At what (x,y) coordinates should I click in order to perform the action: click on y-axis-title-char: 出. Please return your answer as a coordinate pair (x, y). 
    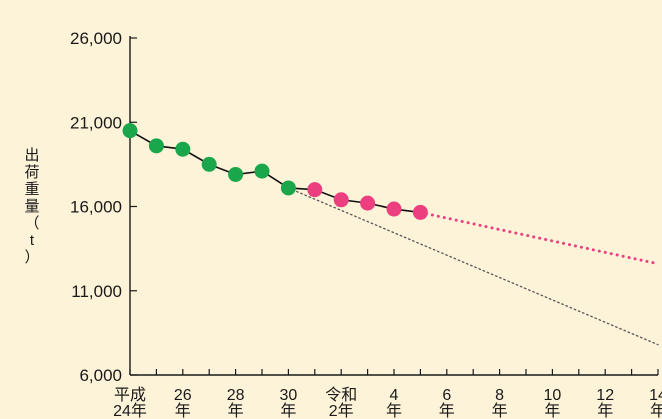
    Looking at the image, I should click on (31, 155).